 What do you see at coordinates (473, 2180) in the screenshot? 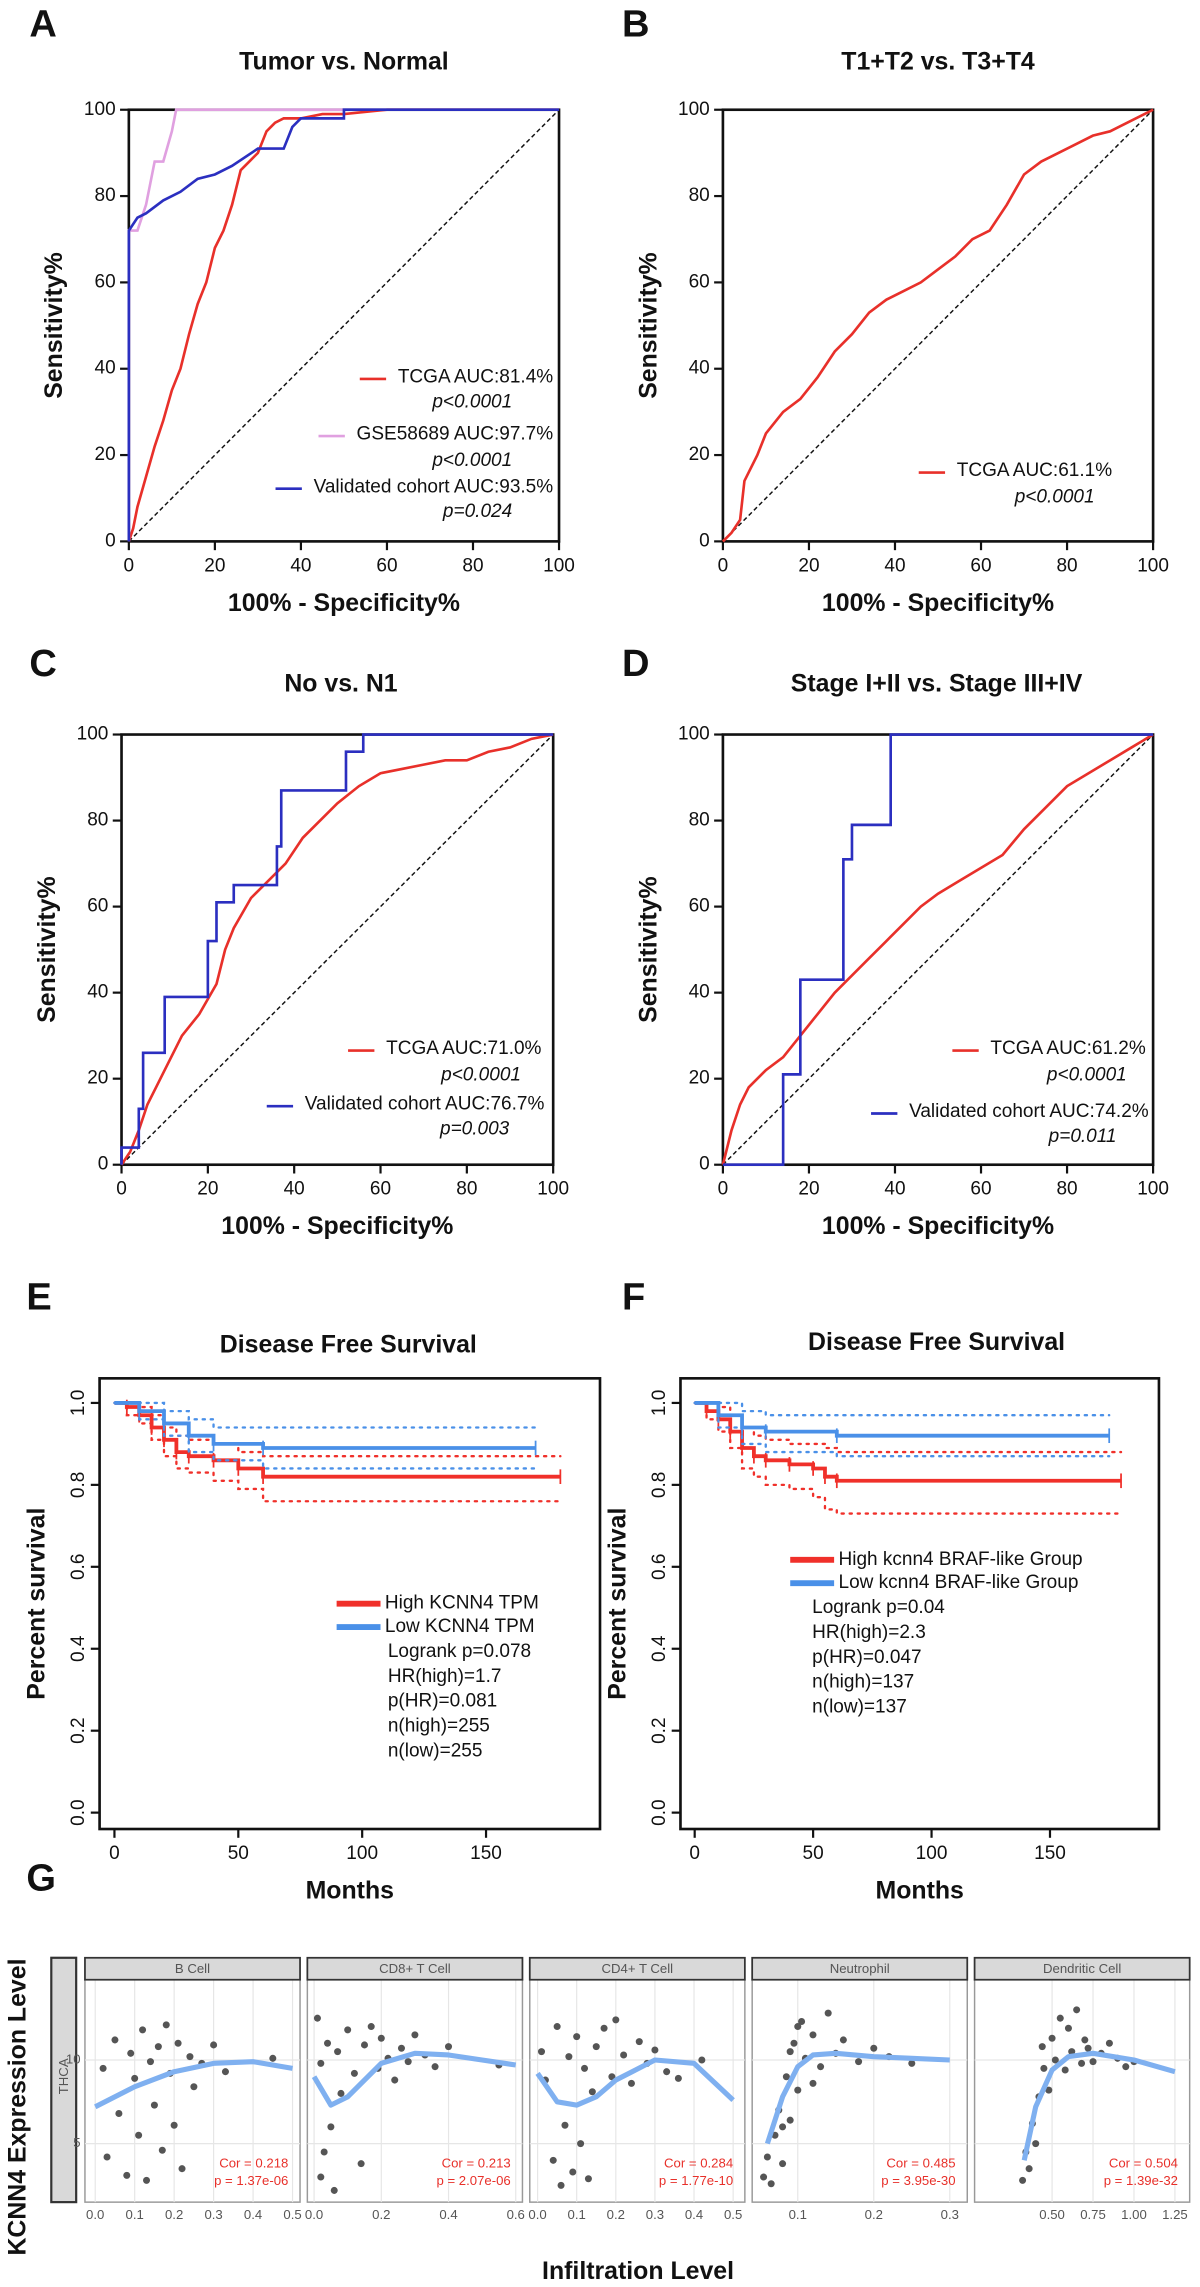
I see `correlation-annotation: p = 2.07e-06` at bounding box center [473, 2180].